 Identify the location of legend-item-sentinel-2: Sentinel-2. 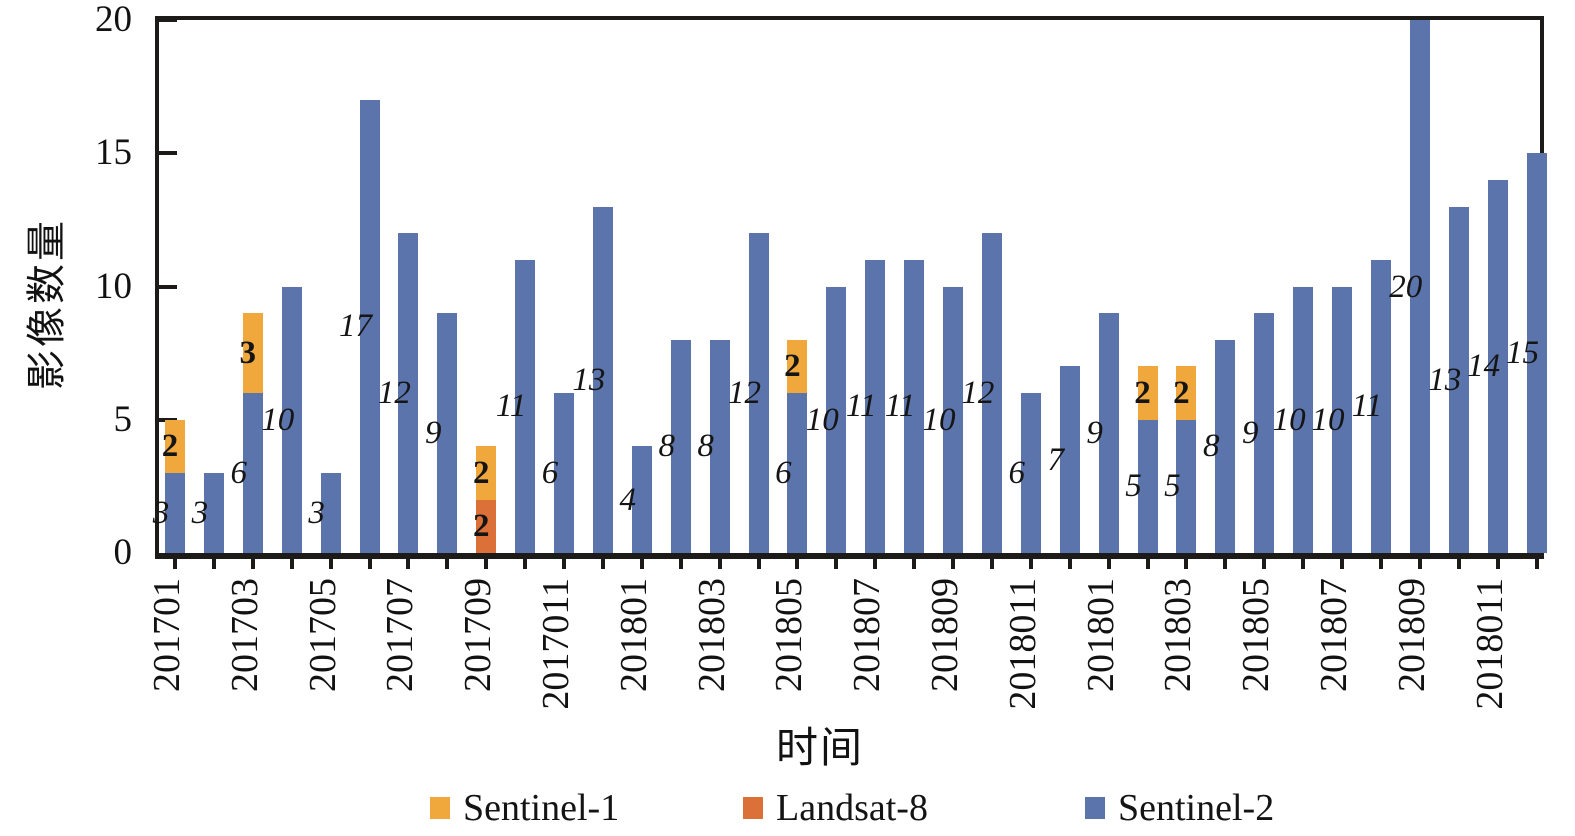
(1179, 808).